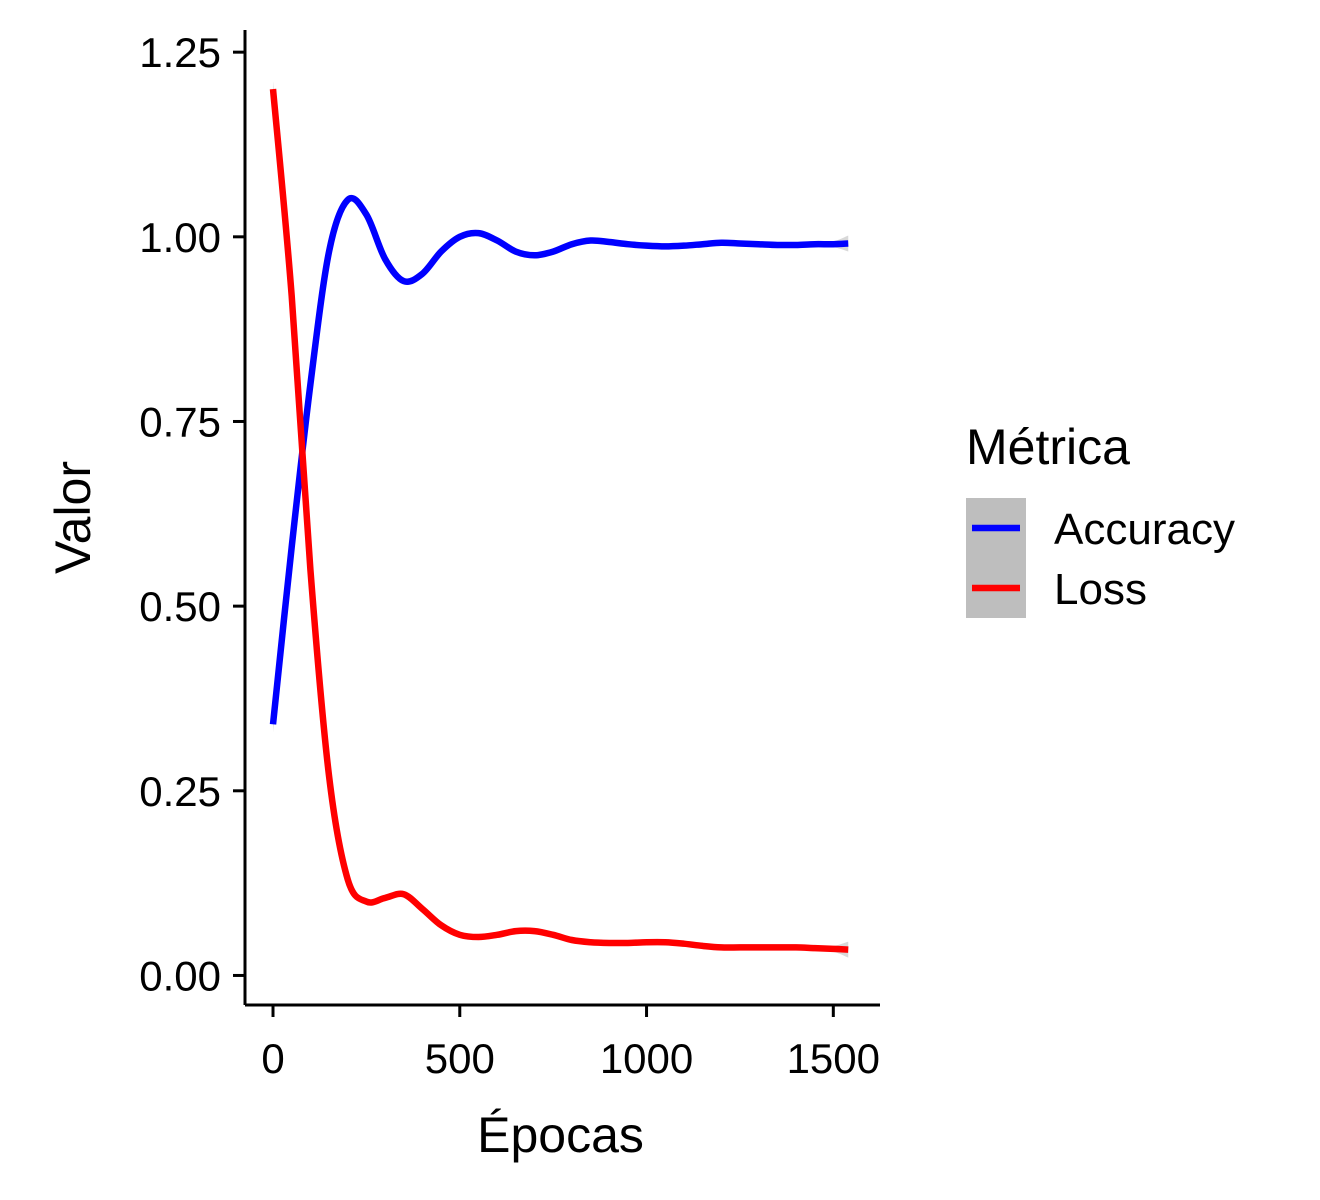 This screenshot has height=1200, width=1320. Describe the element at coordinates (1100, 589) in the screenshot. I see `legend-label-loss: Loss` at that location.